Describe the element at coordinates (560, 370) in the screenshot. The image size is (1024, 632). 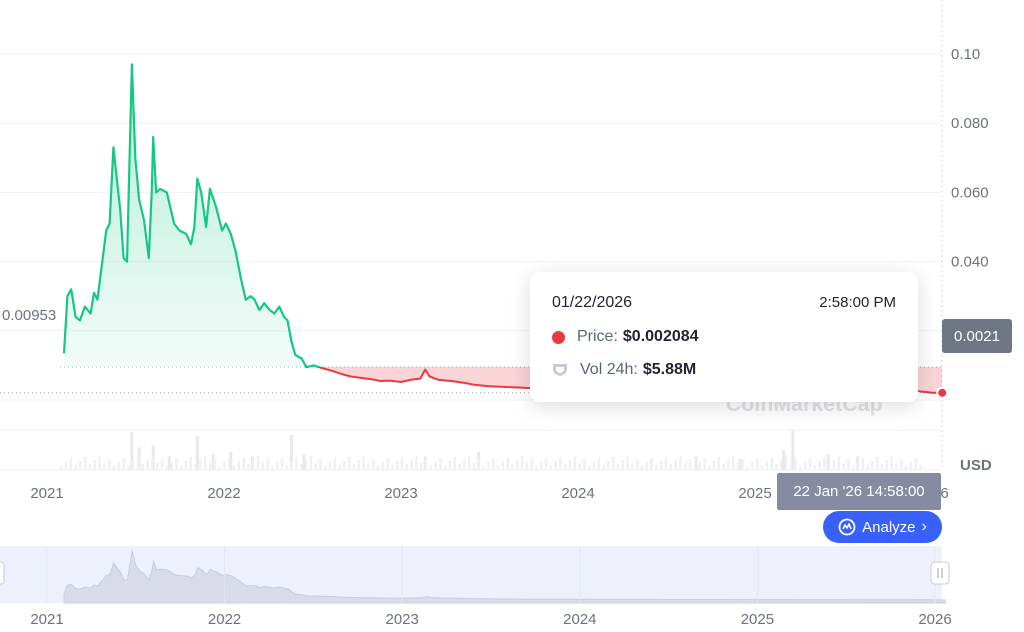
I see `volume-shield-icon` at that location.